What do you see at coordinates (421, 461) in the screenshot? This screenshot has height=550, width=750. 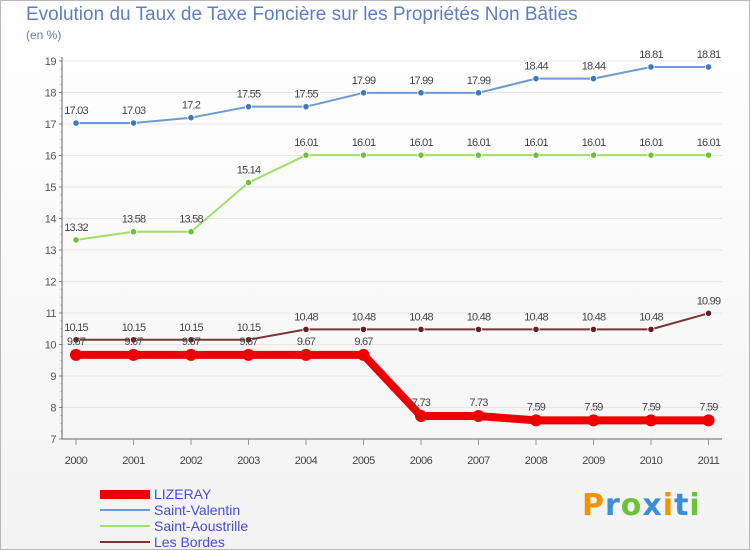 I see `x-tick-label: 2006` at bounding box center [421, 461].